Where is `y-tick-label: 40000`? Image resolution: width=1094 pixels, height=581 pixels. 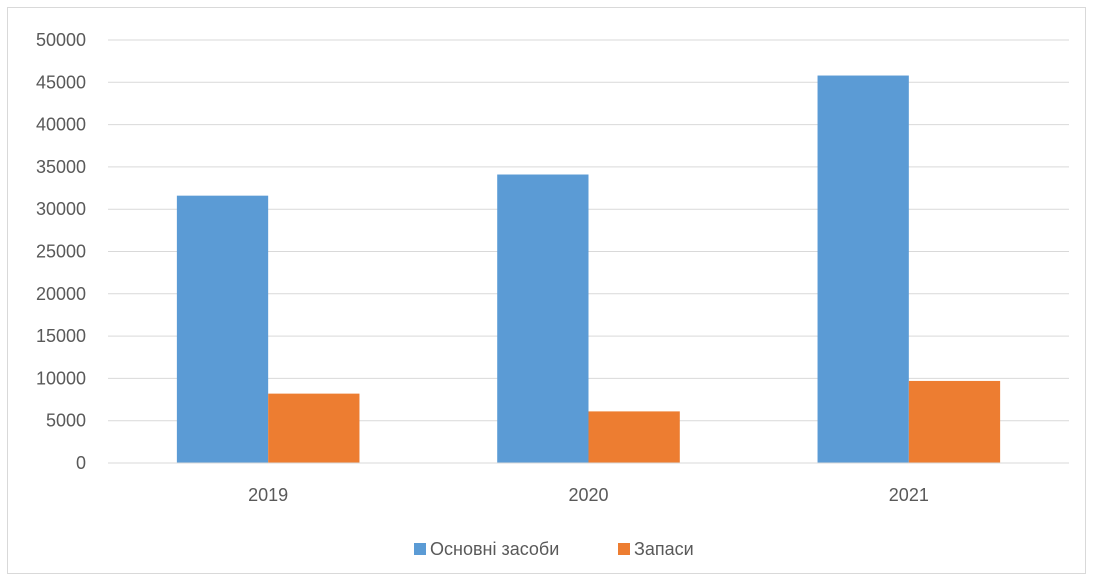 y-tick-label: 40000 is located at coordinates (61, 125).